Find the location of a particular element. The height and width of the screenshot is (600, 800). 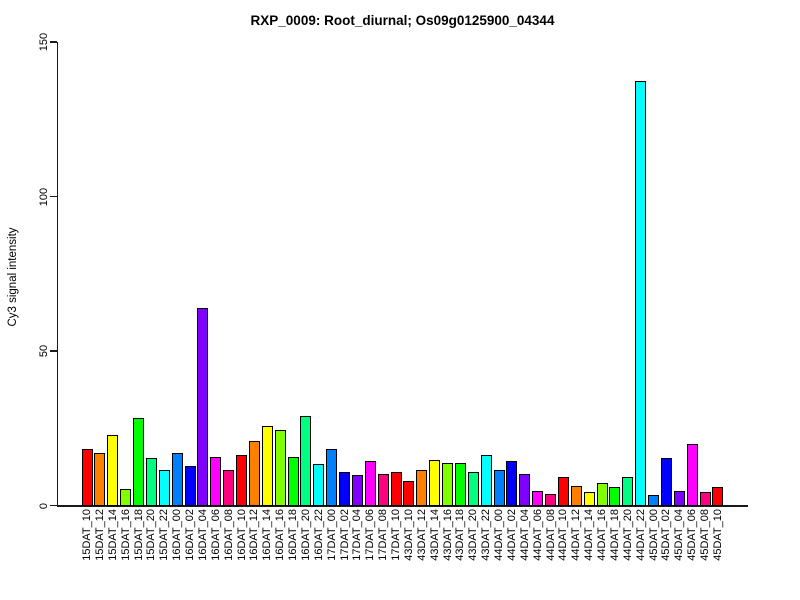

x-tick-label: 16DAT_22 is located at coordinates (318, 535).